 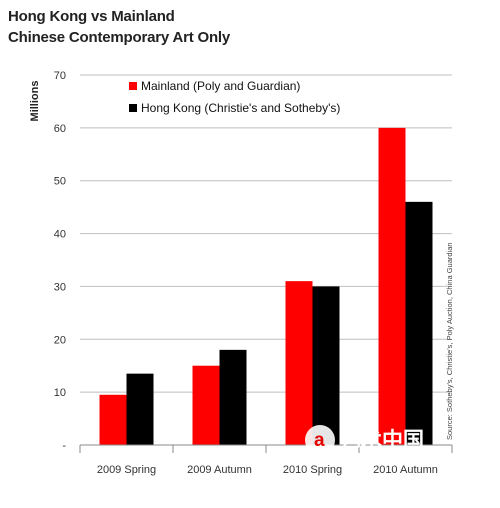 What do you see at coordinates (126, 470) in the screenshot?
I see `x-tick-label: 2009 Spring` at bounding box center [126, 470].